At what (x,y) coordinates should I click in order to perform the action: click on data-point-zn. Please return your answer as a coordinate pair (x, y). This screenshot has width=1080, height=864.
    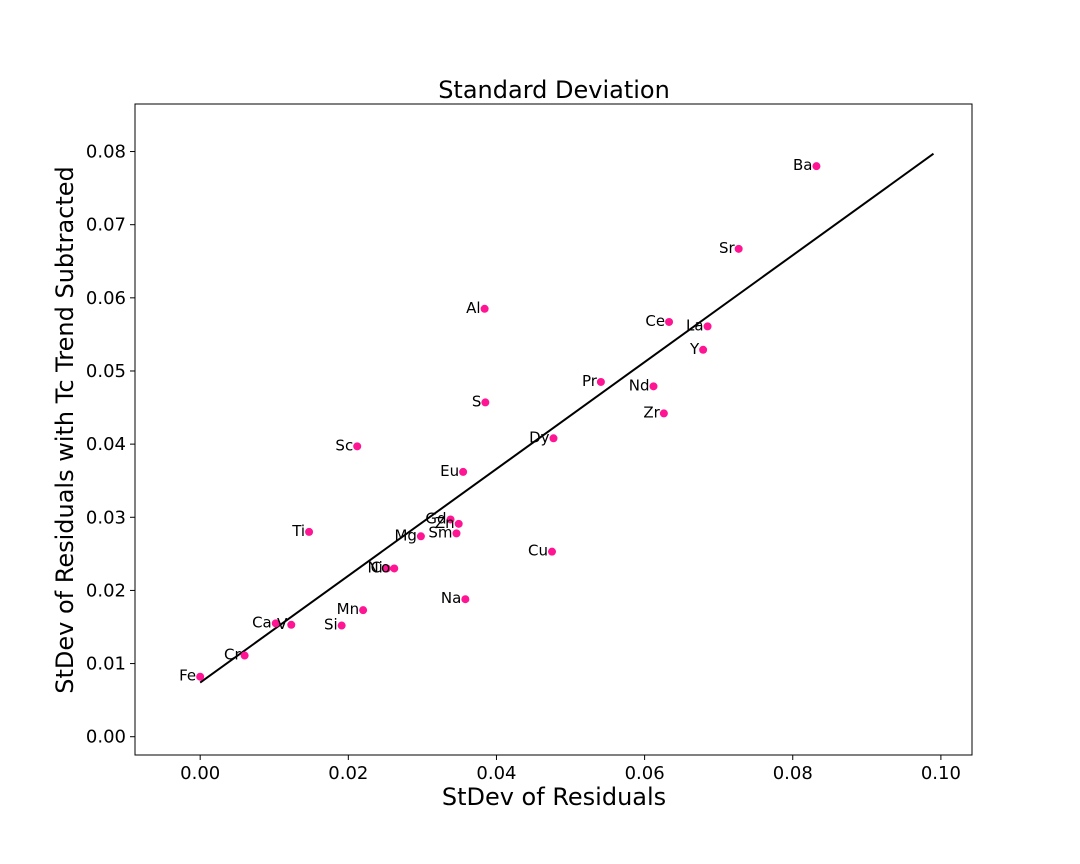
    Looking at the image, I should click on (458, 523).